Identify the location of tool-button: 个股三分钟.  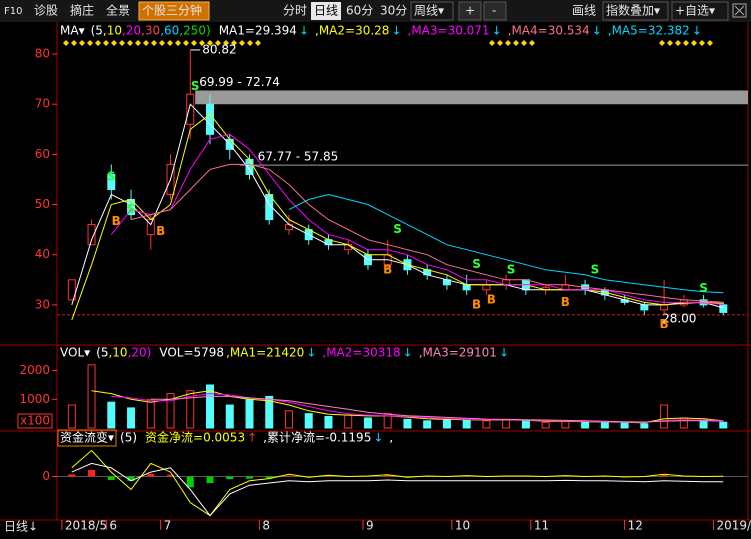
(172, 10).